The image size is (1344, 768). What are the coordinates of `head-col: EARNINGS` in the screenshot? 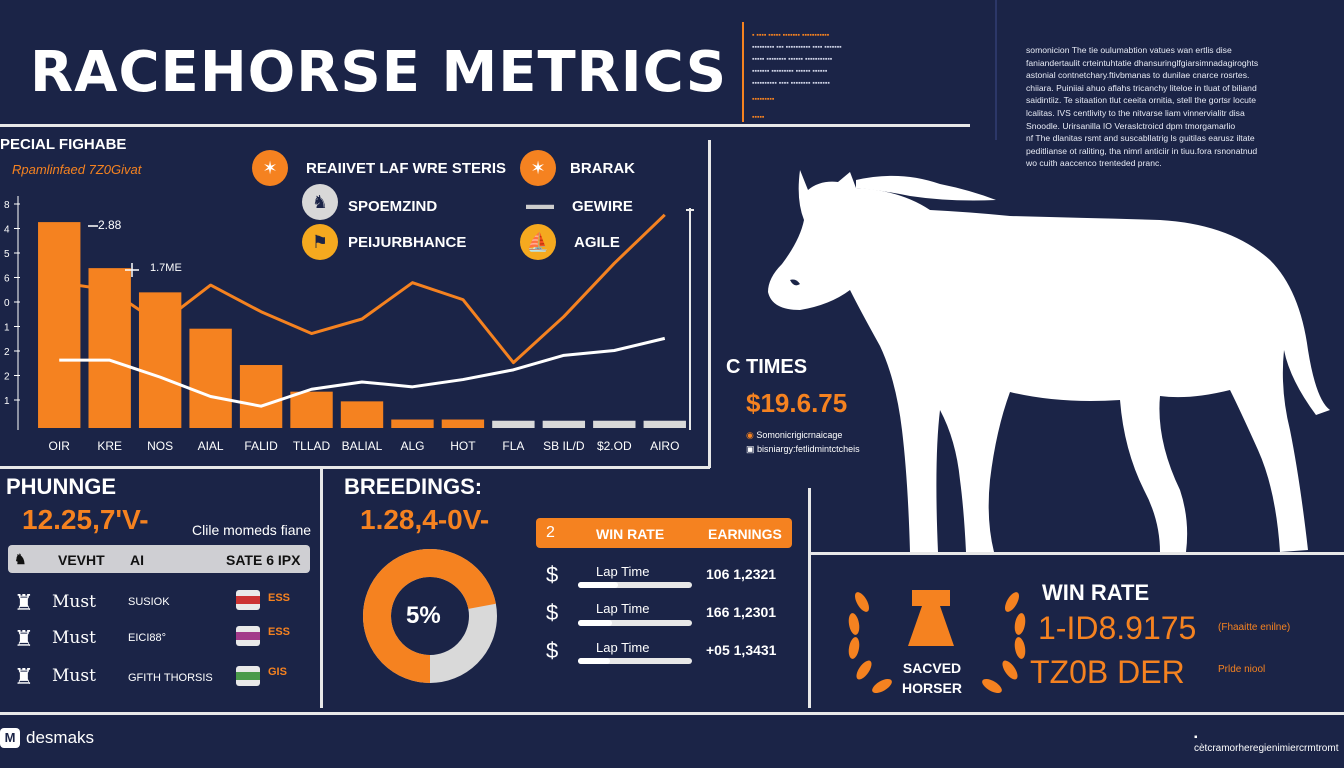 It's located at (745, 534).